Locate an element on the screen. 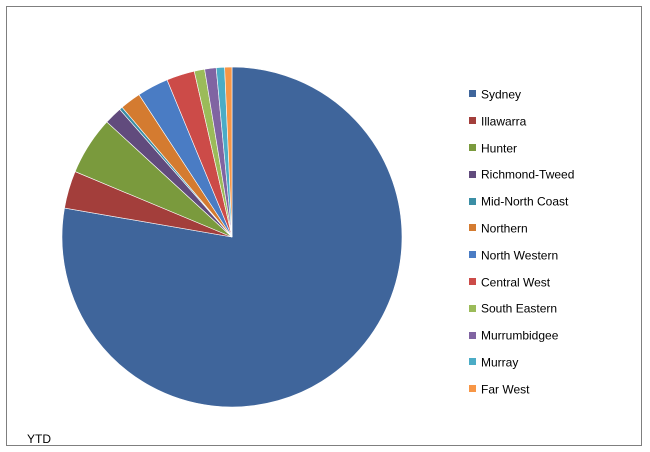  legend-item-central-west: Central West is located at coordinates (554, 282).